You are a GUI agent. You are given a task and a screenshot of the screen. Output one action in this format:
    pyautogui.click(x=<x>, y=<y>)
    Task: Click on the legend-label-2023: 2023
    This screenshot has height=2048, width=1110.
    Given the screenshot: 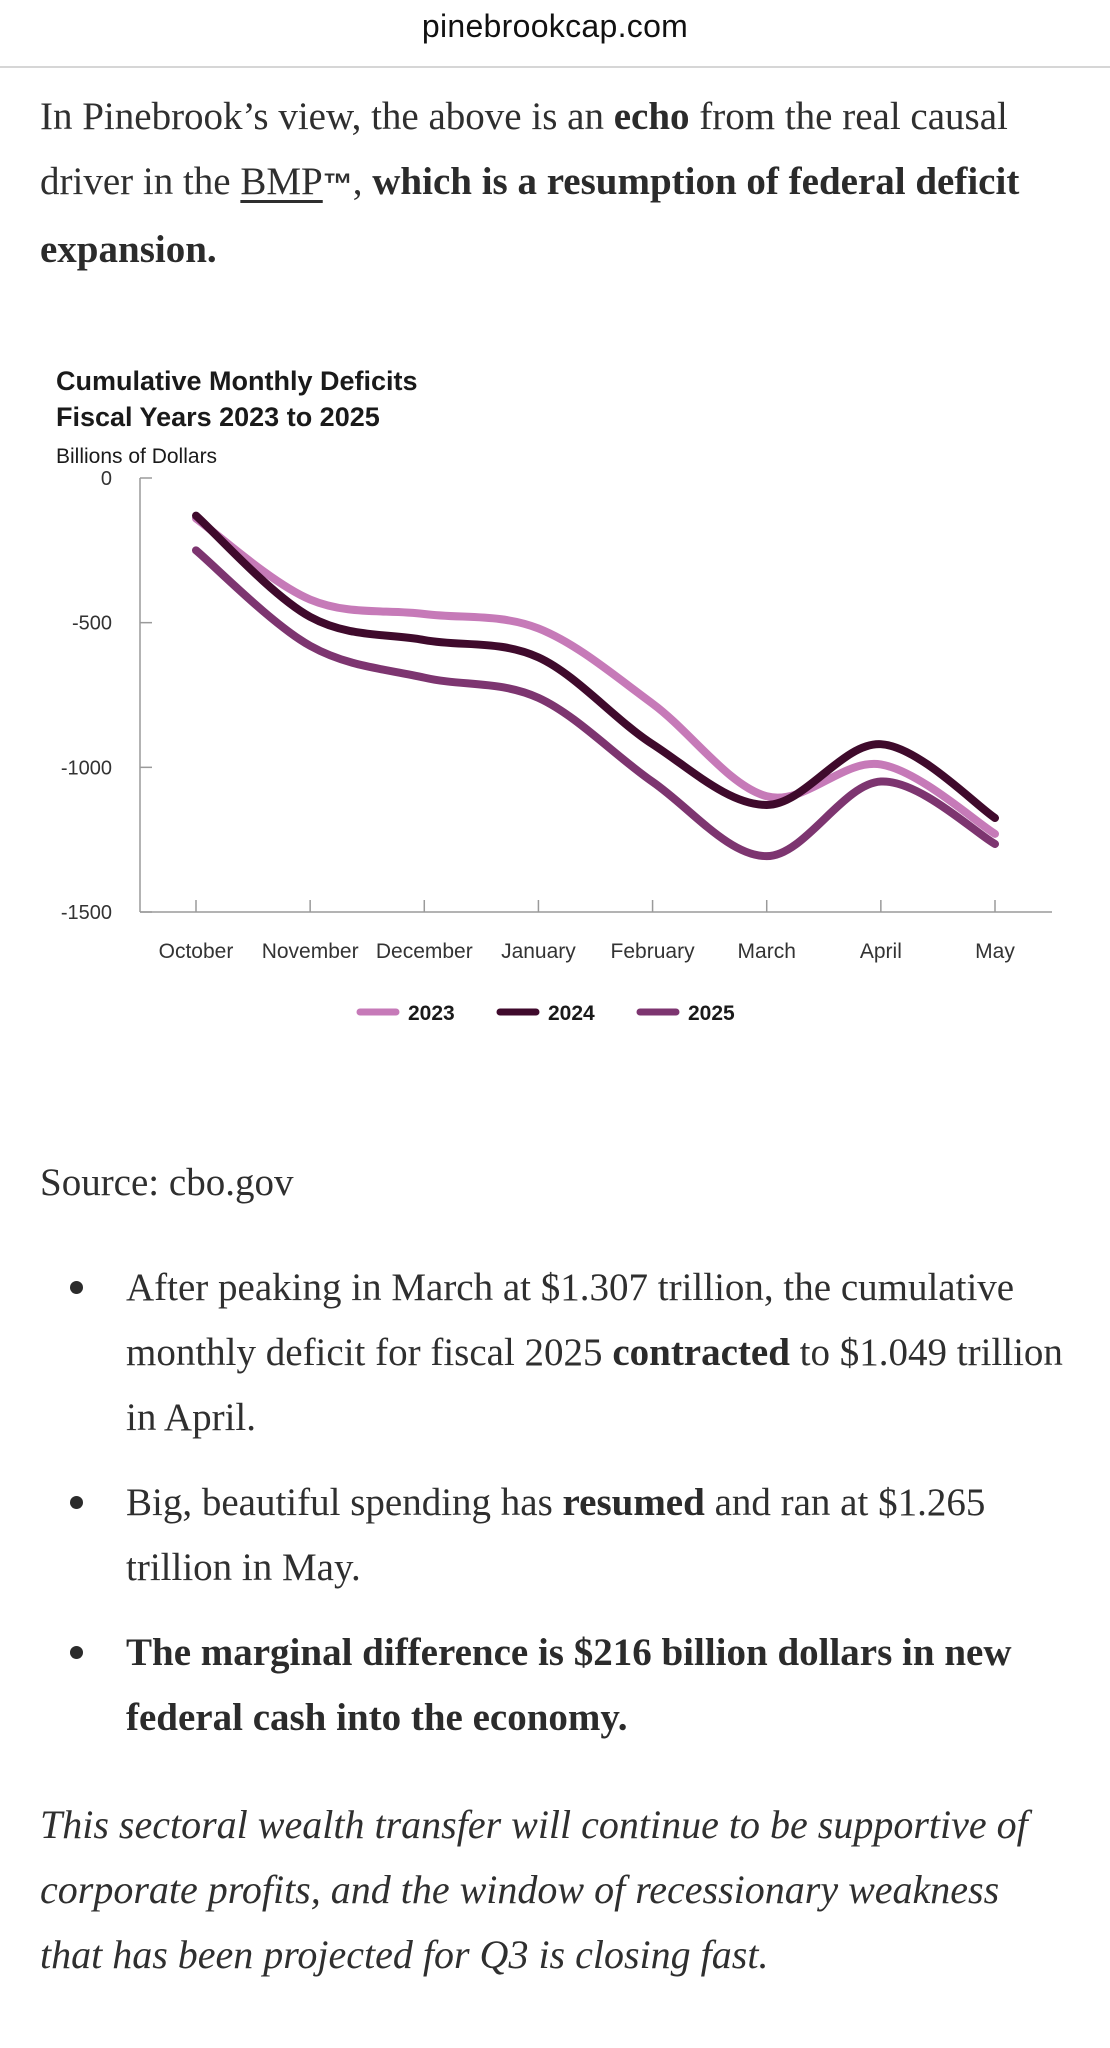 What is the action you would take?
    pyautogui.click(x=431, y=1013)
    